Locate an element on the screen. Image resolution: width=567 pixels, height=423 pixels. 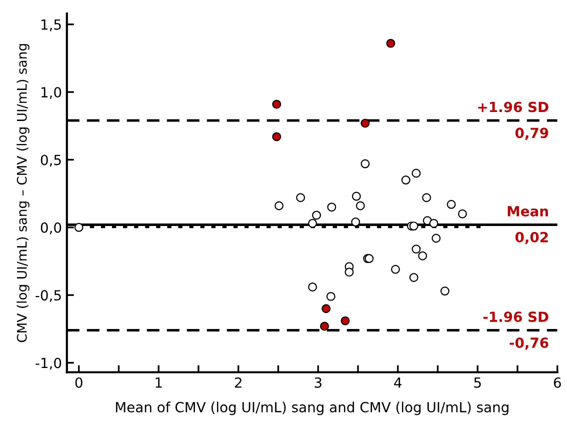
x-tick-label: 4 is located at coordinates (398, 383).